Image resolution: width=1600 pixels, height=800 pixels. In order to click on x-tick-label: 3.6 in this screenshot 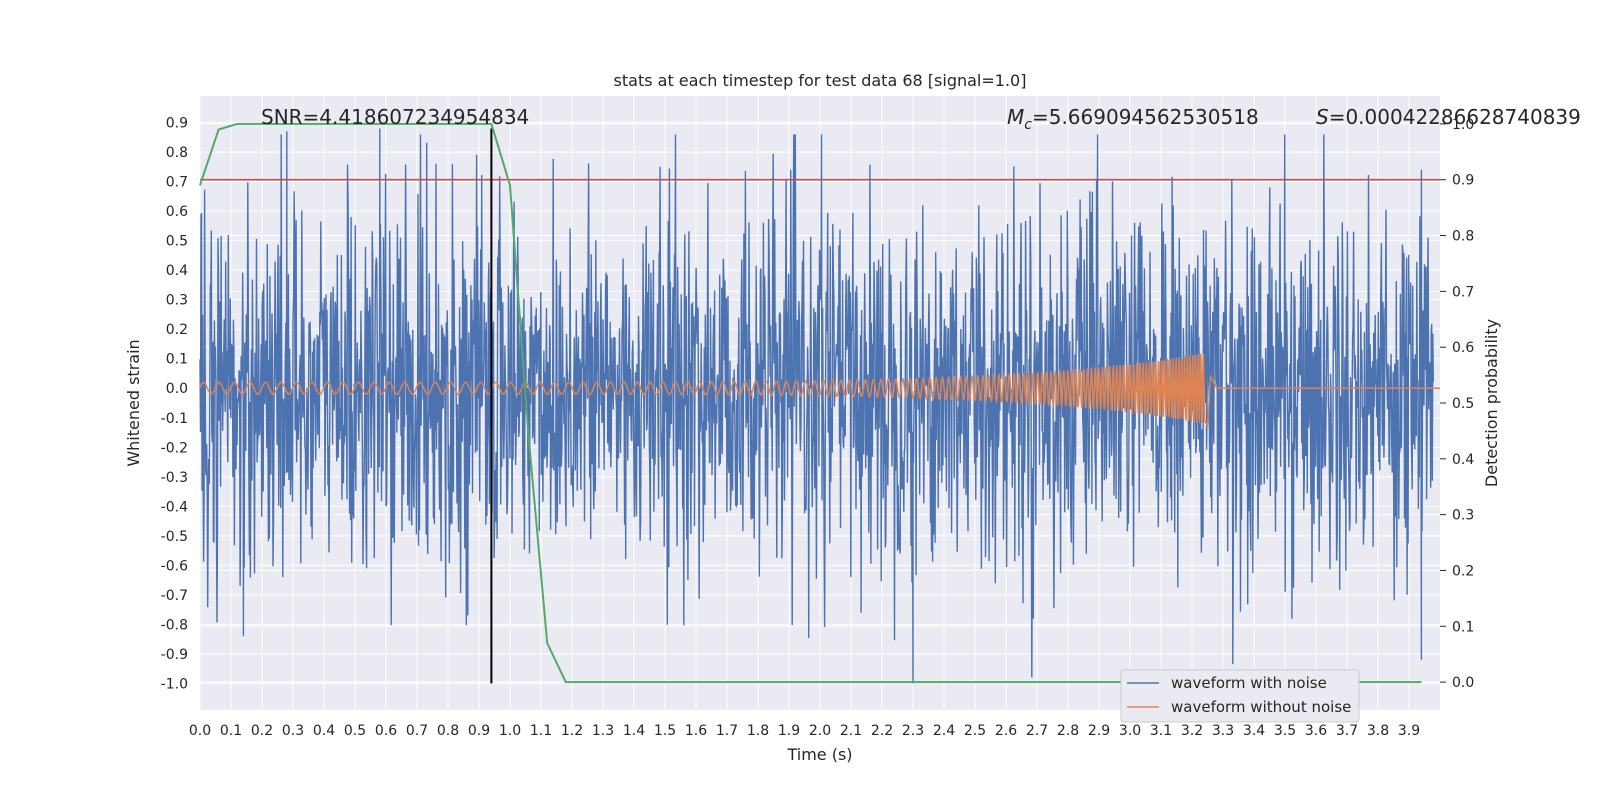, I will do `click(1316, 731)`.